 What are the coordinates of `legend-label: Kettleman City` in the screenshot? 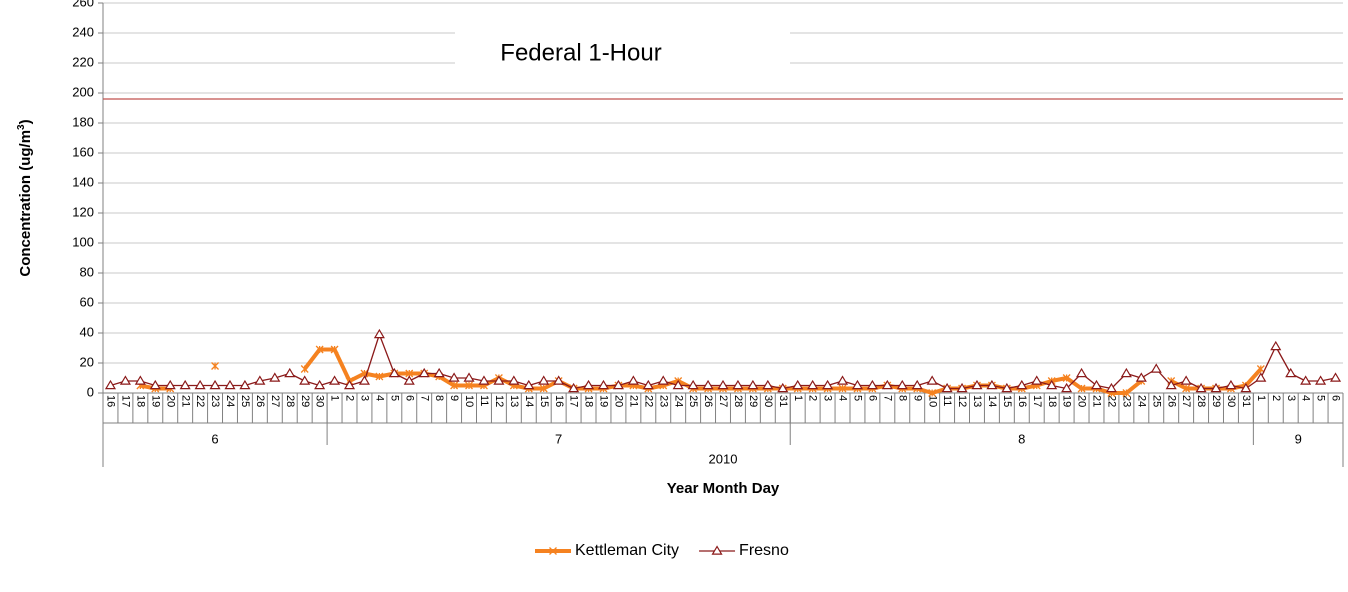 It's located at (627, 550).